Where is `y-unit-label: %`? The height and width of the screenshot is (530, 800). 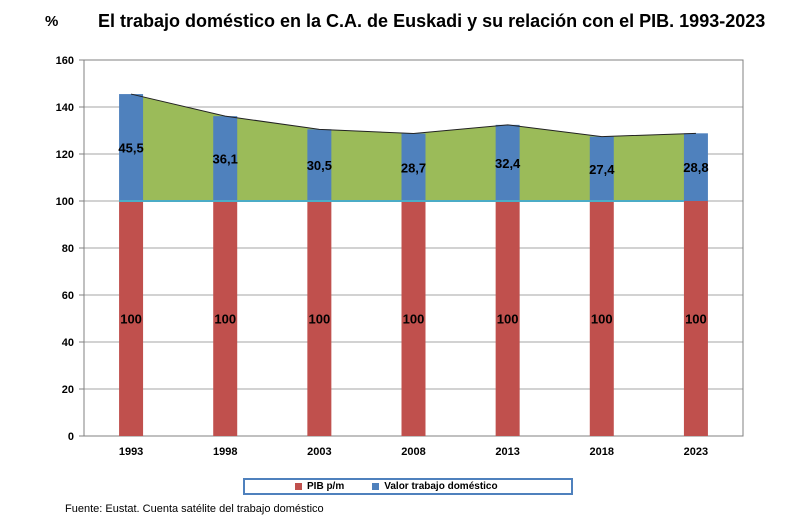 y-unit-label: % is located at coordinates (52, 21).